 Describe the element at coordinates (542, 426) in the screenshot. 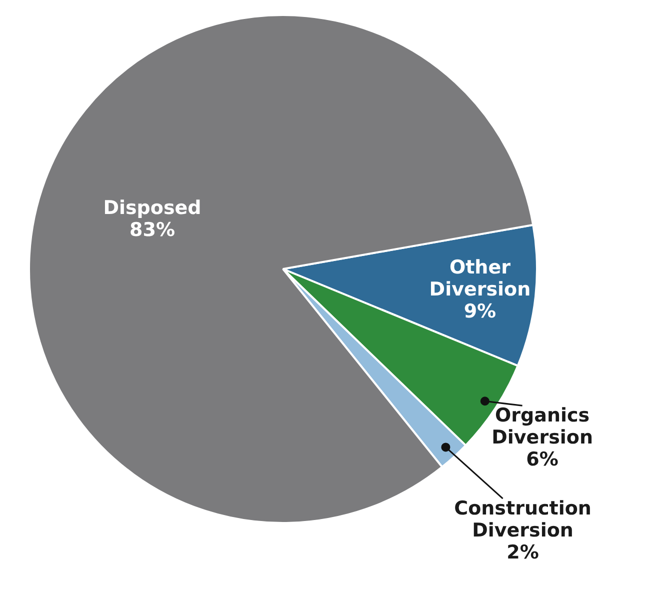

I see `slice-label: Organics Diversion` at that location.